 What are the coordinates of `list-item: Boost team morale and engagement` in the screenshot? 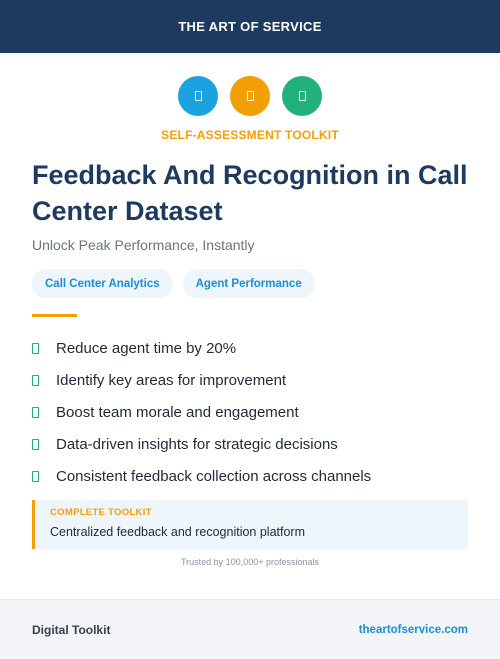 It's located at (252, 412).